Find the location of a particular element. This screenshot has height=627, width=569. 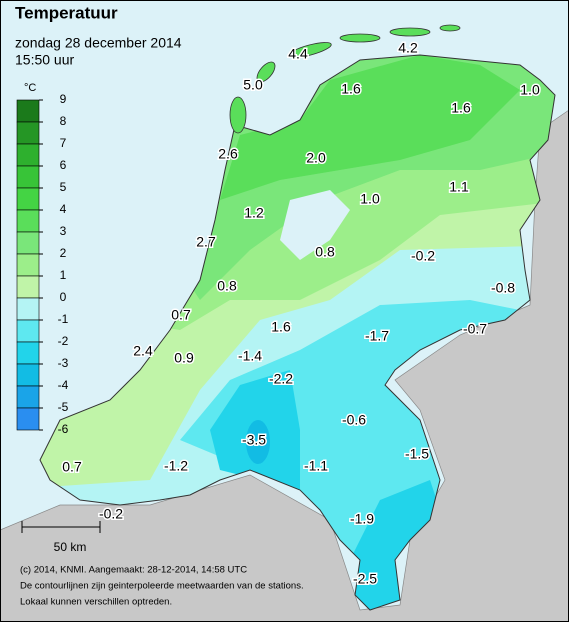

legend-tick-label: -2 is located at coordinates (63, 341).